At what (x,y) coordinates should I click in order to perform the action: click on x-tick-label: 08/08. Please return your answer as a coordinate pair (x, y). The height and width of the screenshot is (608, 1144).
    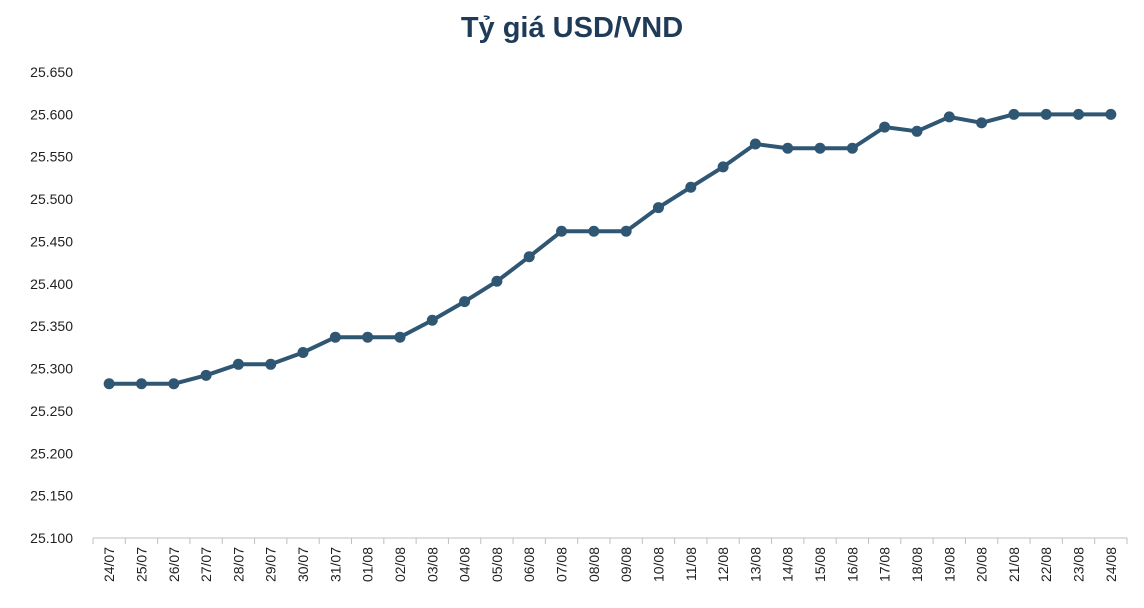
    Looking at the image, I should click on (594, 564).